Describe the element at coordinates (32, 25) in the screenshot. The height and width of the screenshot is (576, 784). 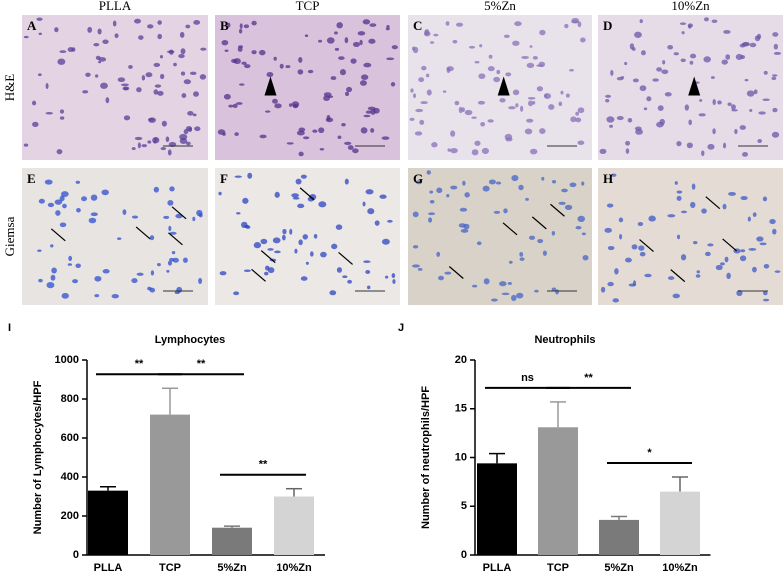
I see `panel-letter: A` at that location.